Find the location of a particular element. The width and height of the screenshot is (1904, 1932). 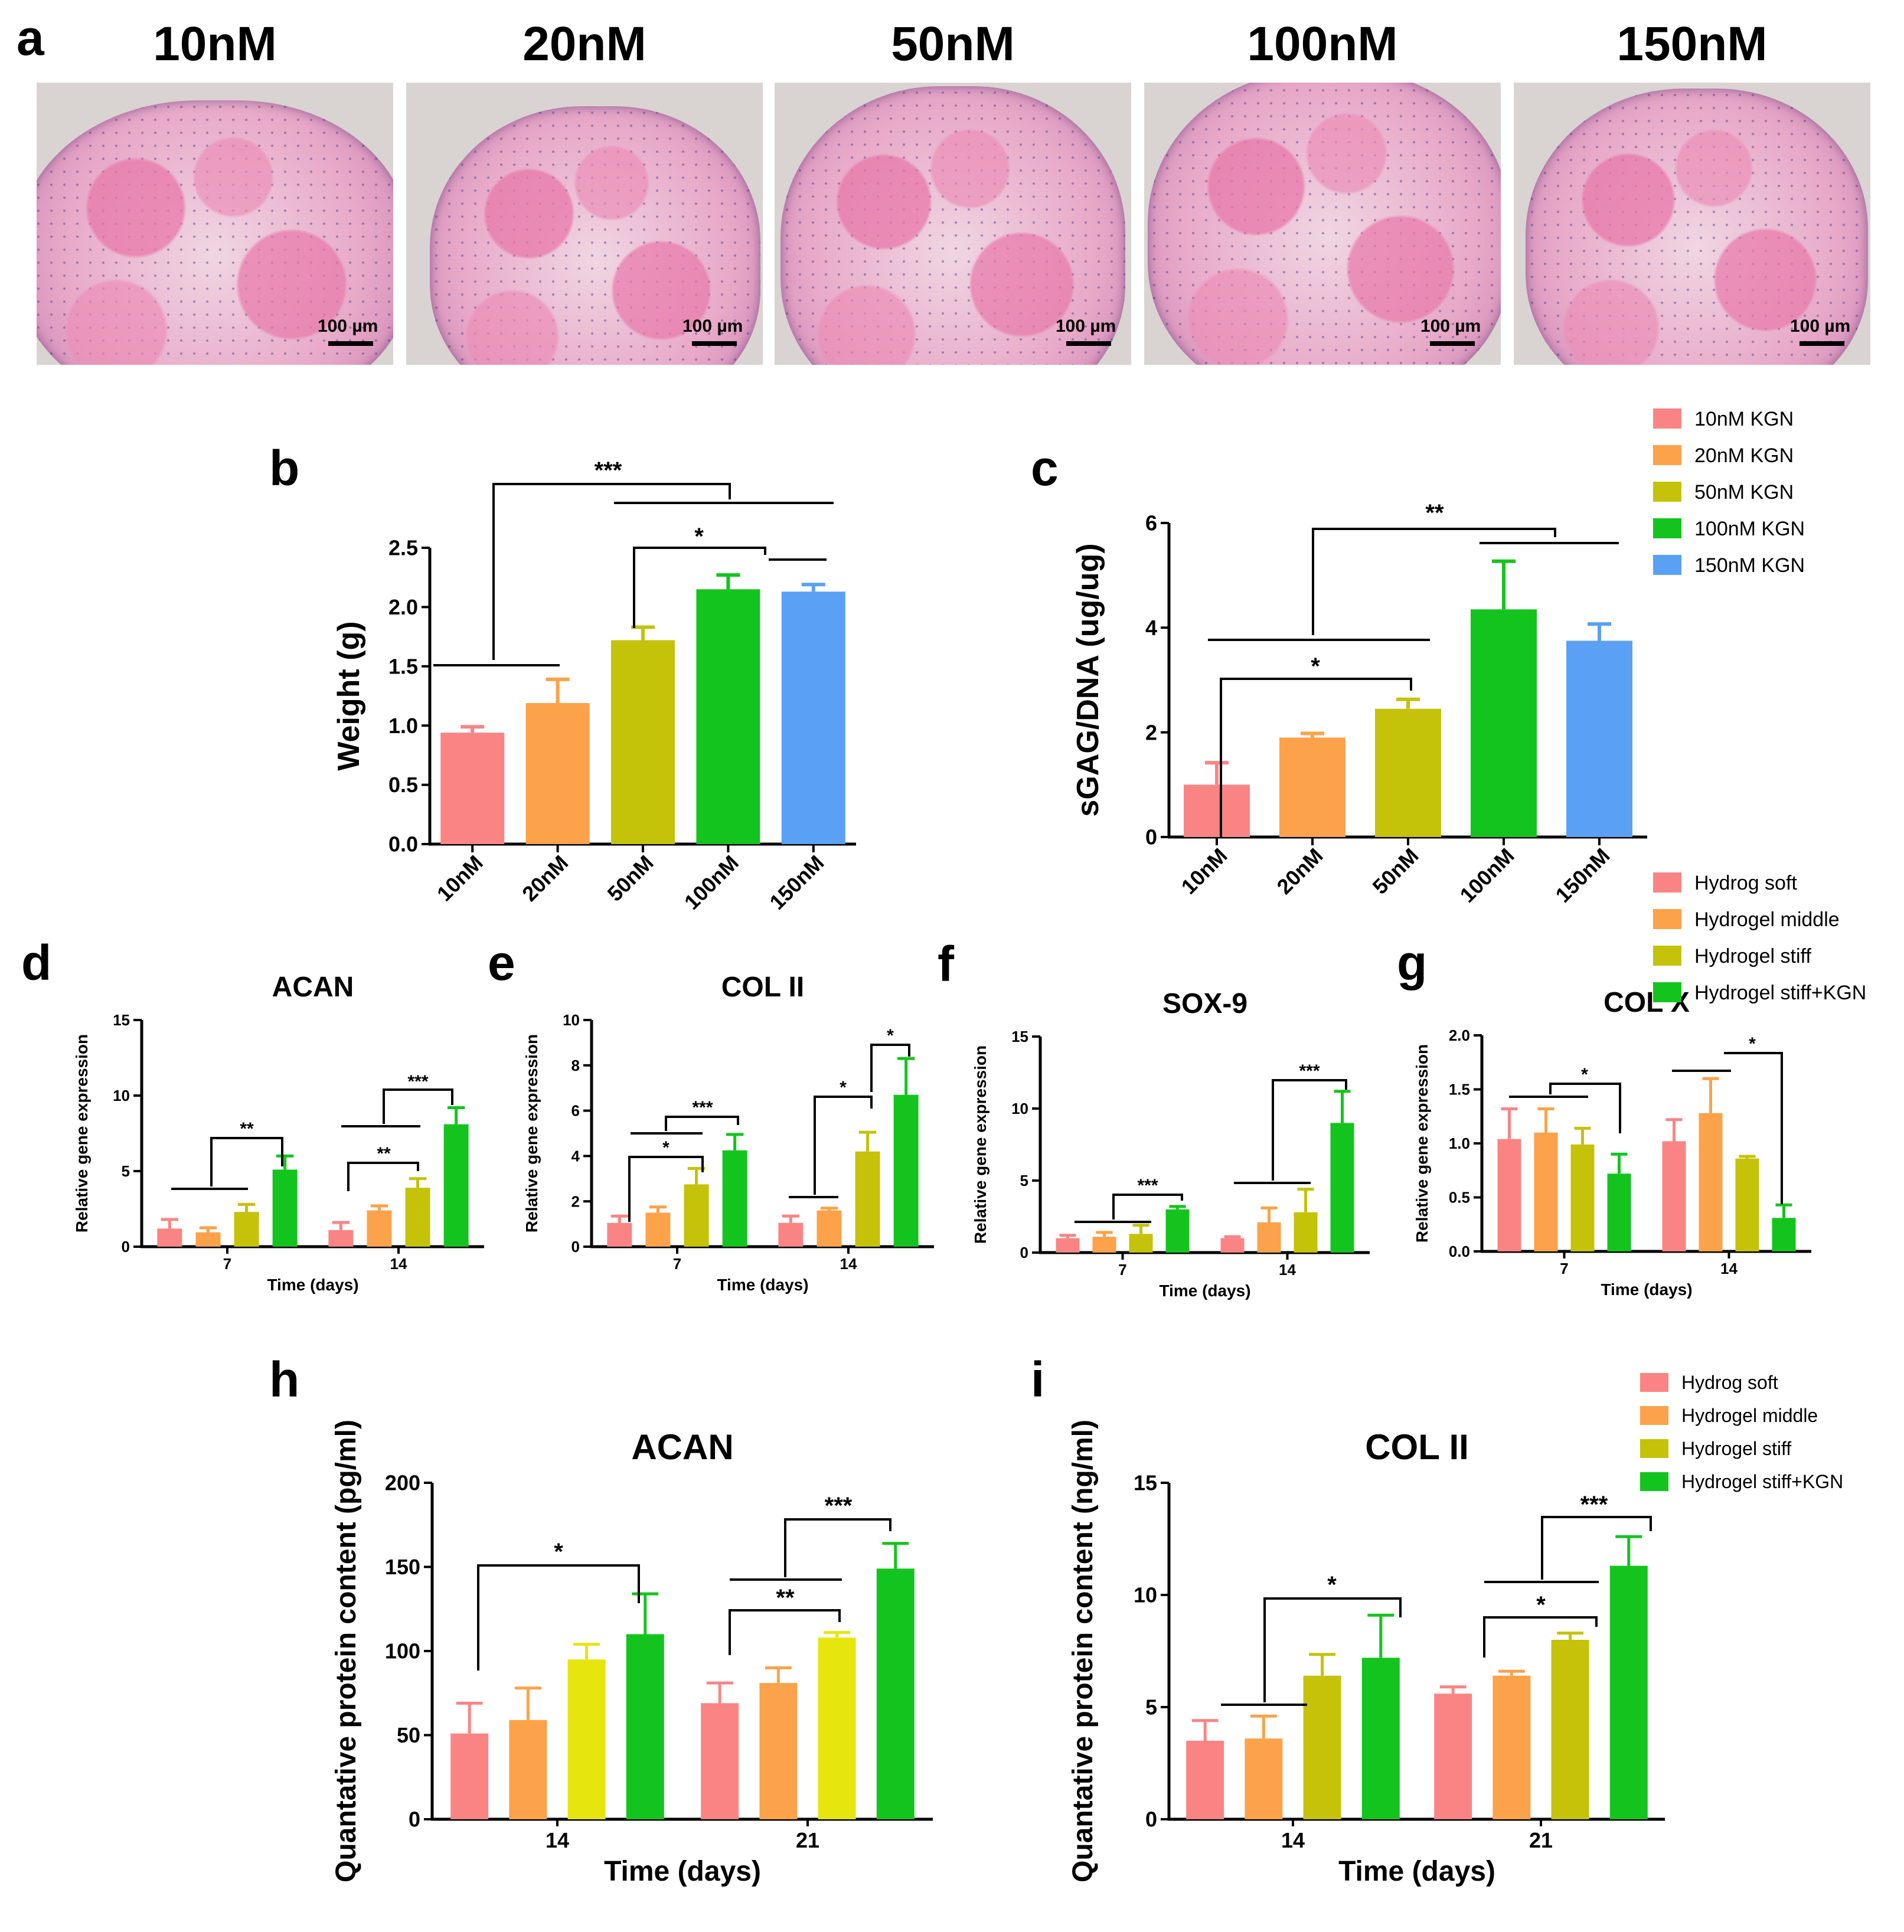

chart-i-legend-label: Hydrogel stiff+KGN is located at coordinates (1762, 1481).